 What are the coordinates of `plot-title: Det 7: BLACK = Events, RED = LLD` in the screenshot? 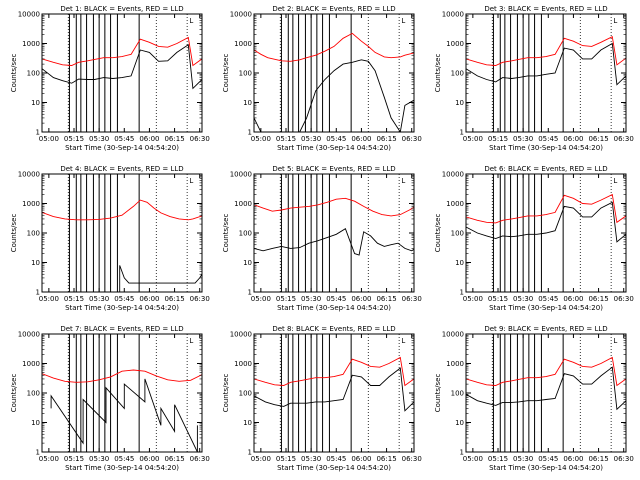 It's located at (121, 329).